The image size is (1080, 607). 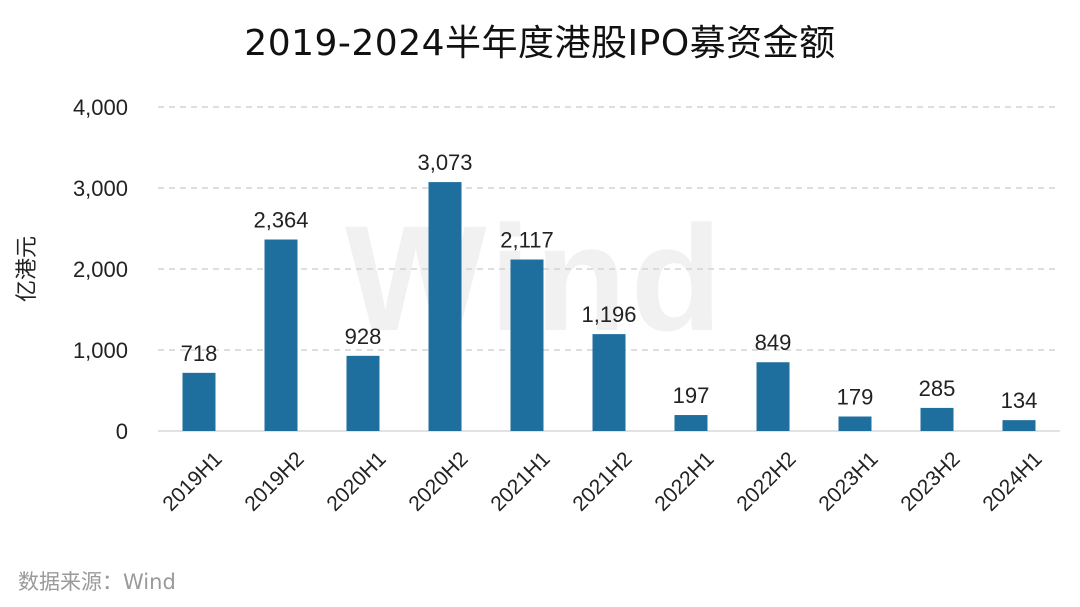 I want to click on source-note: 数据来源：Wind, so click(x=97, y=582).